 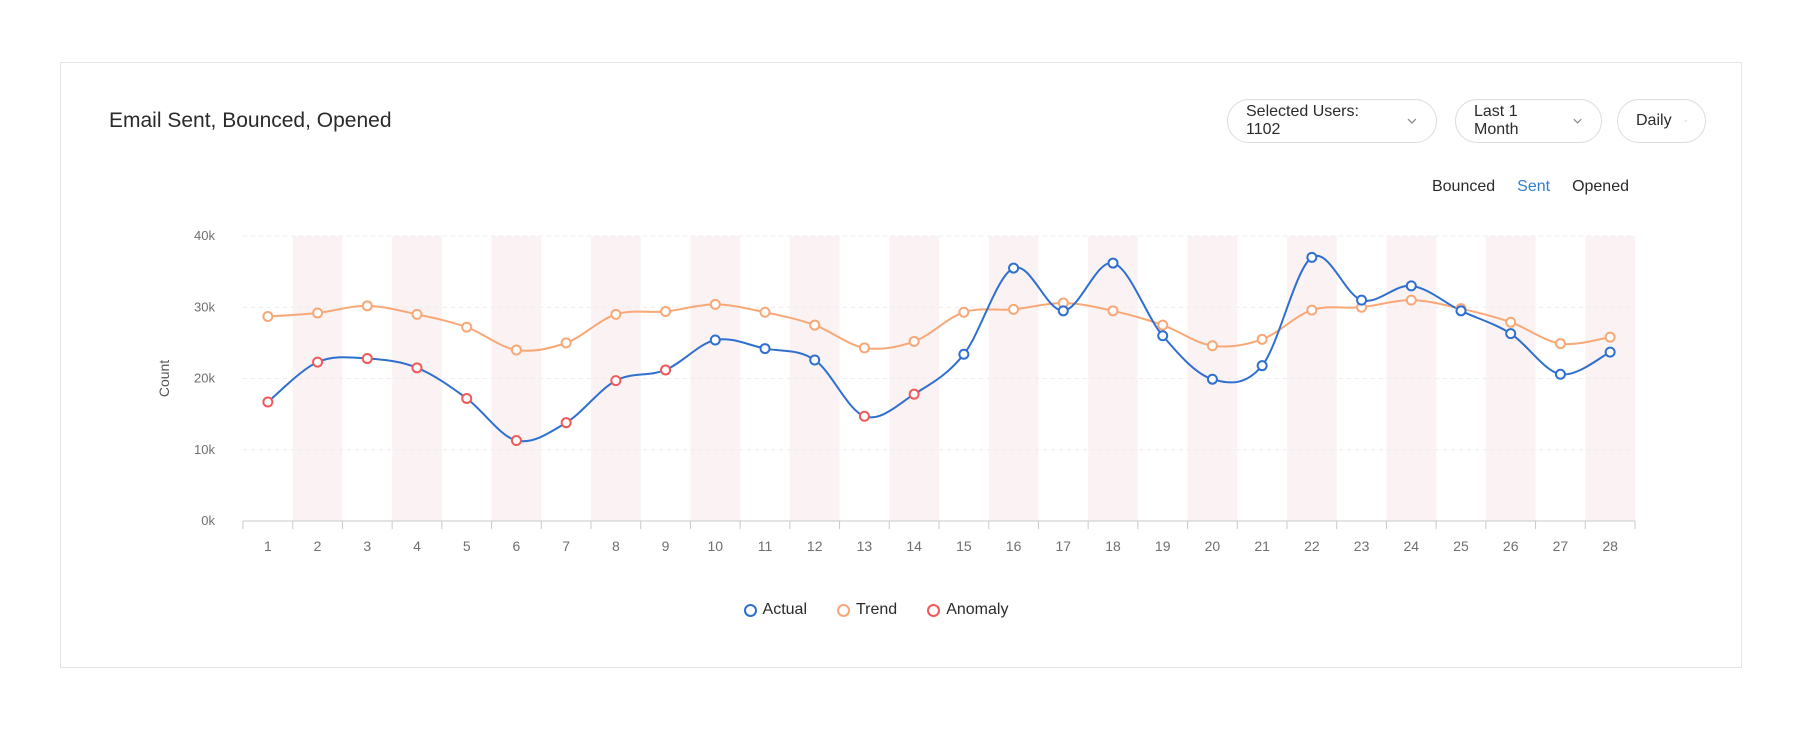 I want to click on legend-item-trend: Trend, so click(x=867, y=610).